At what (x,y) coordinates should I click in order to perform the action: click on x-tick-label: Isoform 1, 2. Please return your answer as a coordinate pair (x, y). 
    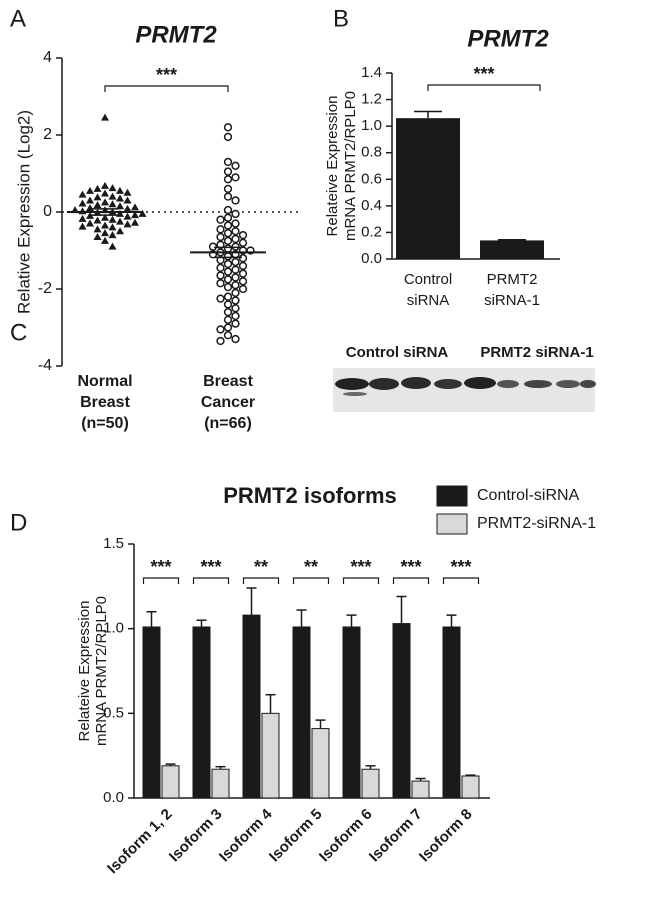
    Looking at the image, I should click on (140, 842).